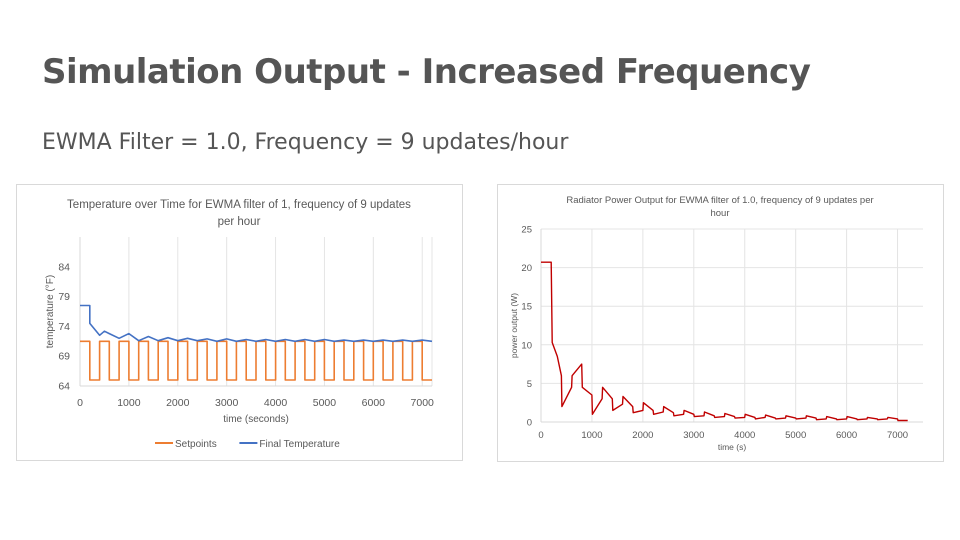 The width and height of the screenshot is (960, 540). Describe the element at coordinates (64, 267) in the screenshot. I see `y-tick-label: 84` at that location.